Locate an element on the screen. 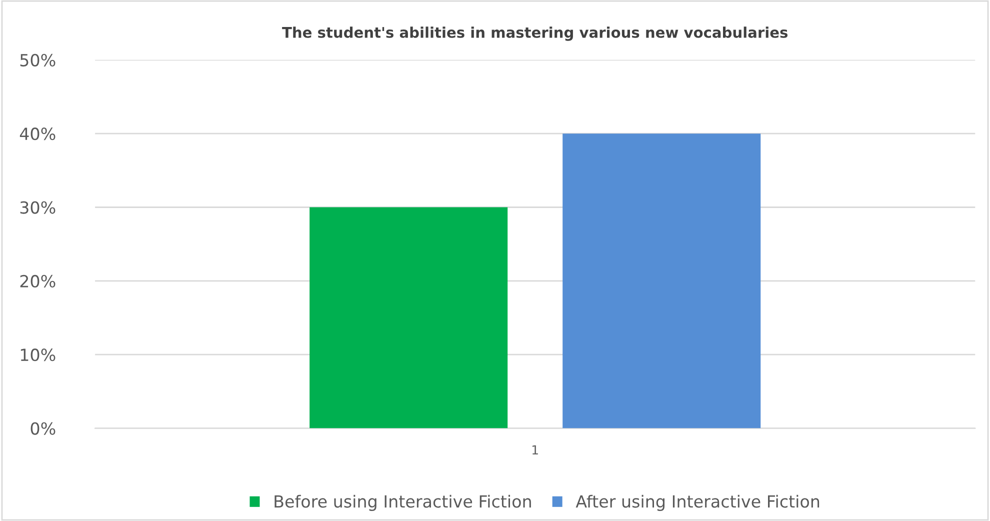 Image resolution: width=990 pixels, height=521 pixels. legend-label: Before using Interactive Fiction is located at coordinates (402, 502).